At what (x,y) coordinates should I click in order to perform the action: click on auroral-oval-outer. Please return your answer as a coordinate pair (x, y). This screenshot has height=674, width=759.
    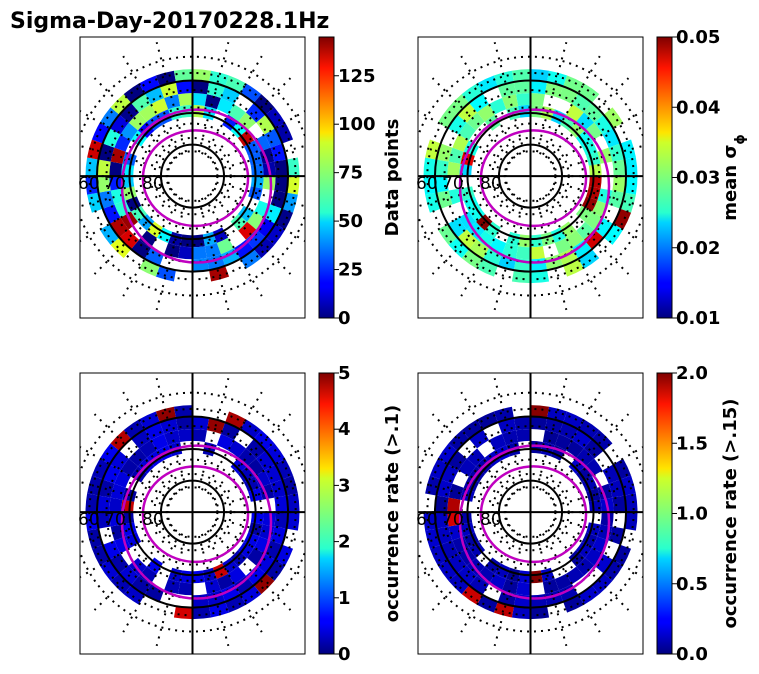
    Looking at the image, I should click on (534, 522).